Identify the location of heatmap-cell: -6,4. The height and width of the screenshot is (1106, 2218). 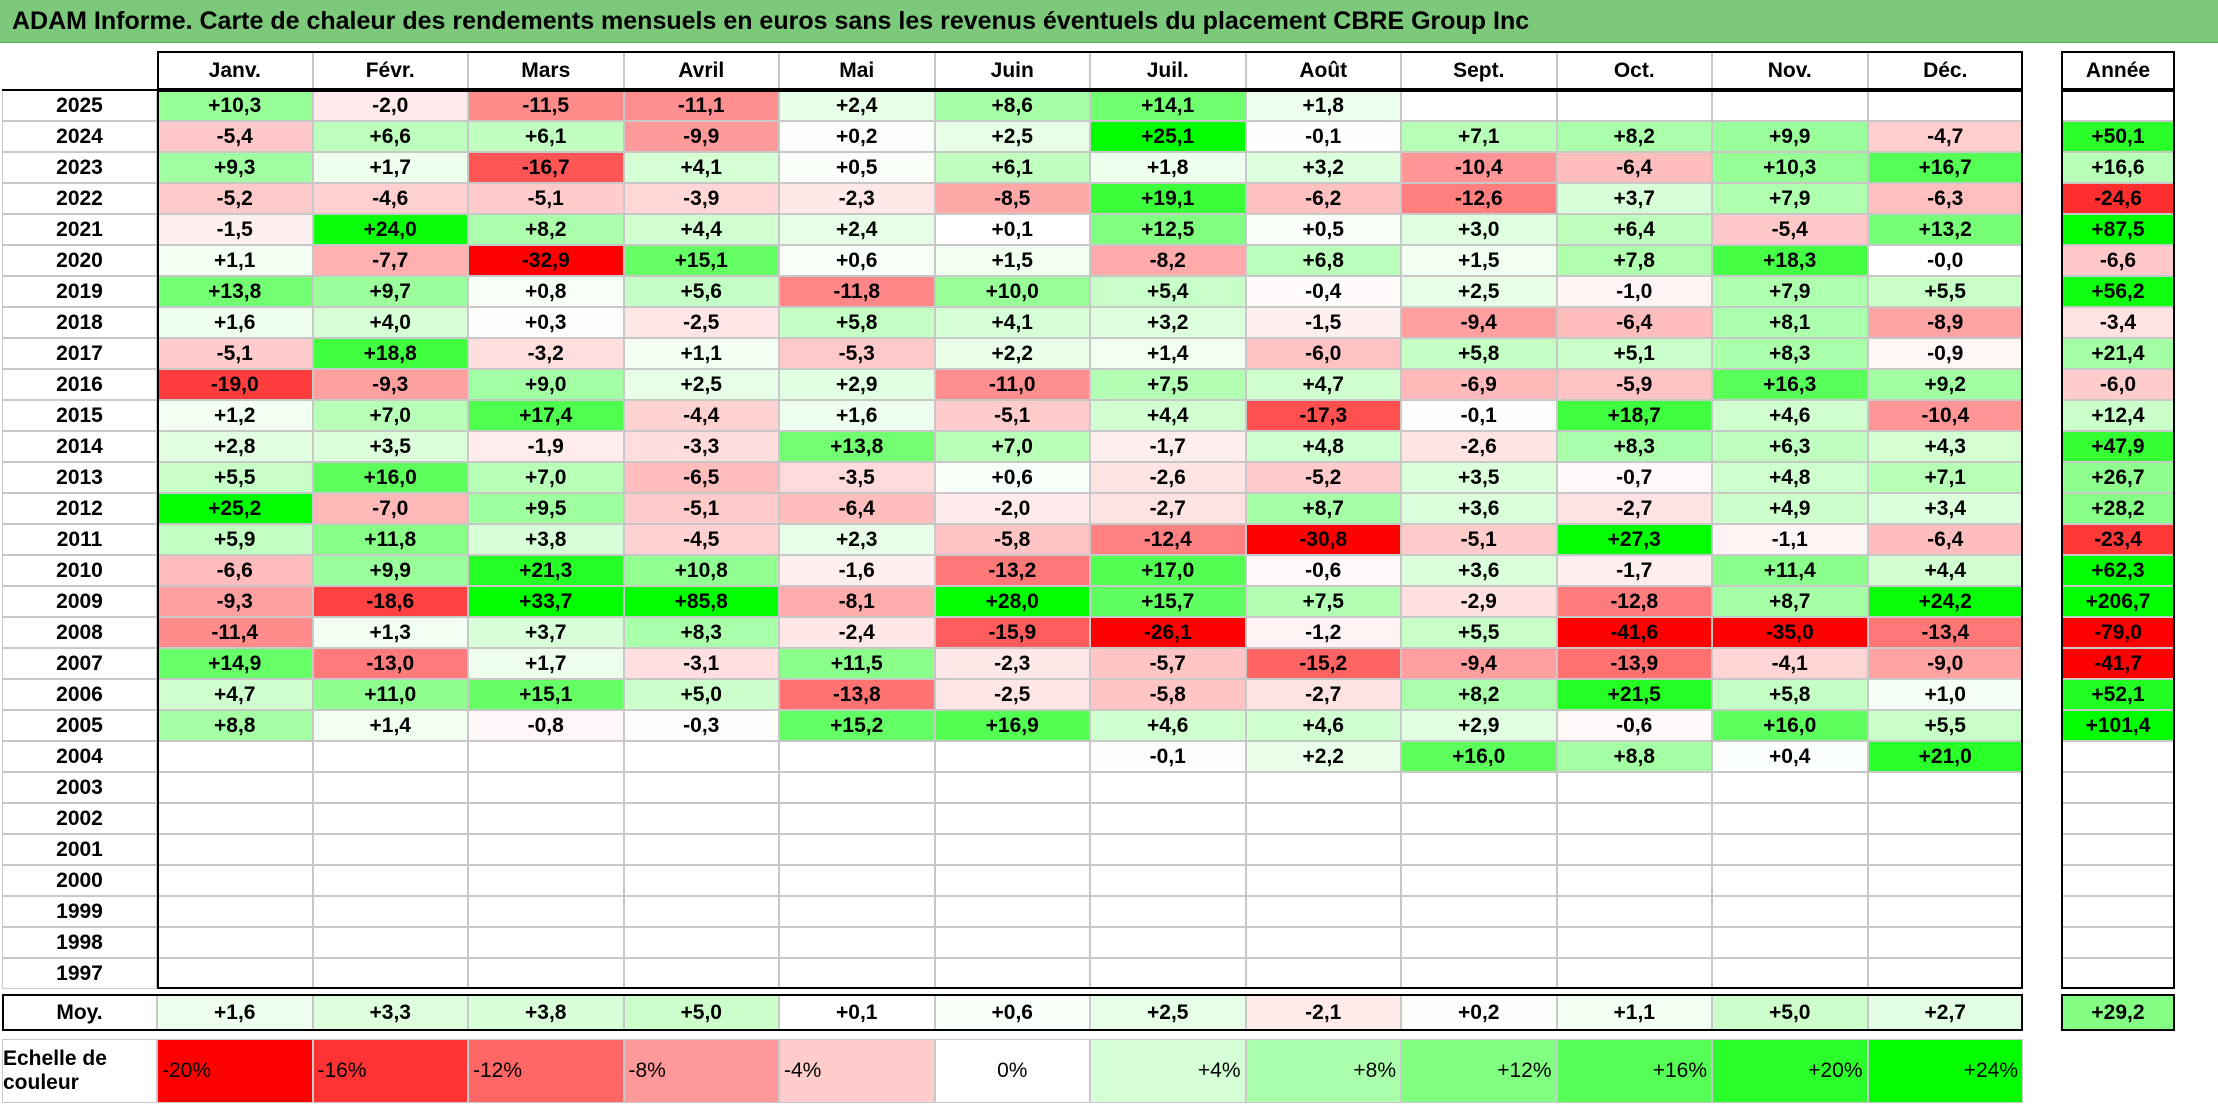
(857, 508).